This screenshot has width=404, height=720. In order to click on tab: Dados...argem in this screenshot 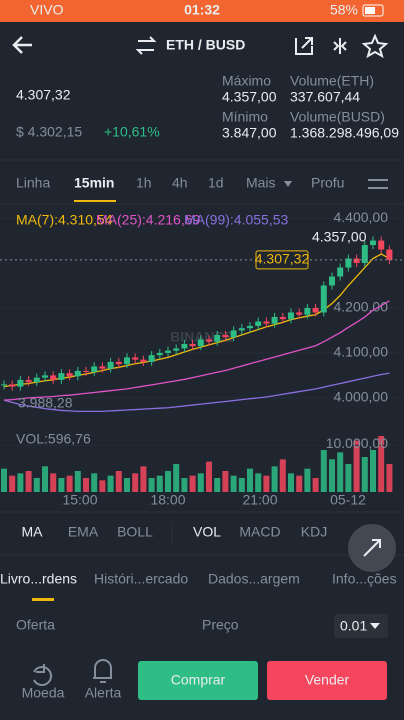, I will do `click(254, 579)`.